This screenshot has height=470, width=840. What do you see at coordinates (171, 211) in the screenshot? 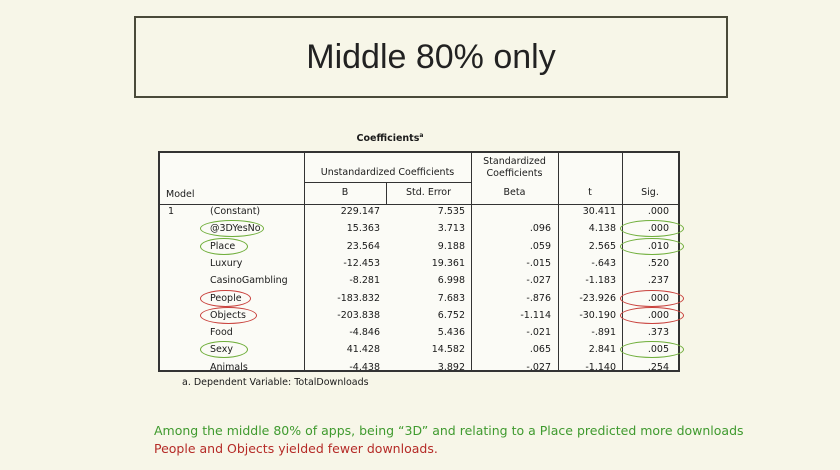
I see `model-number: 1` at bounding box center [171, 211].